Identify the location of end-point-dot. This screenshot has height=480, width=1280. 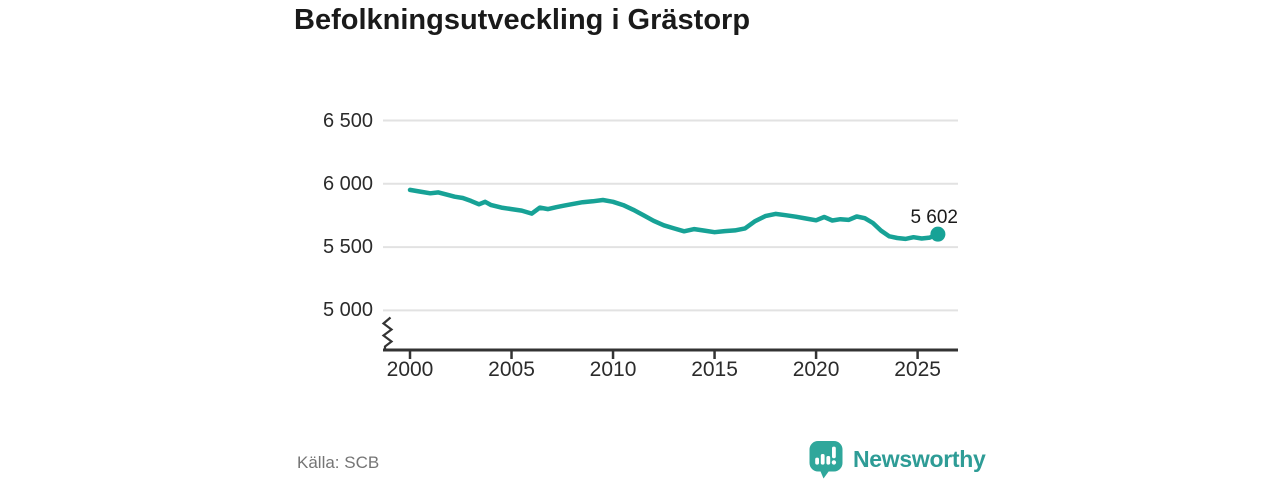
(938, 234).